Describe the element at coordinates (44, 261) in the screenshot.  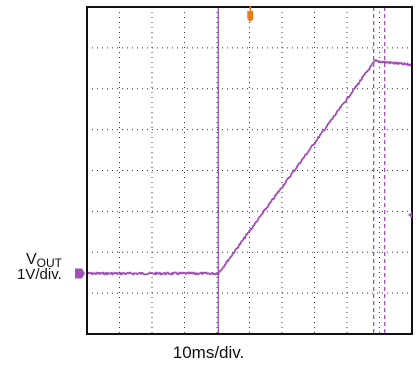
I see `channel-name-label: VOUT` at that location.